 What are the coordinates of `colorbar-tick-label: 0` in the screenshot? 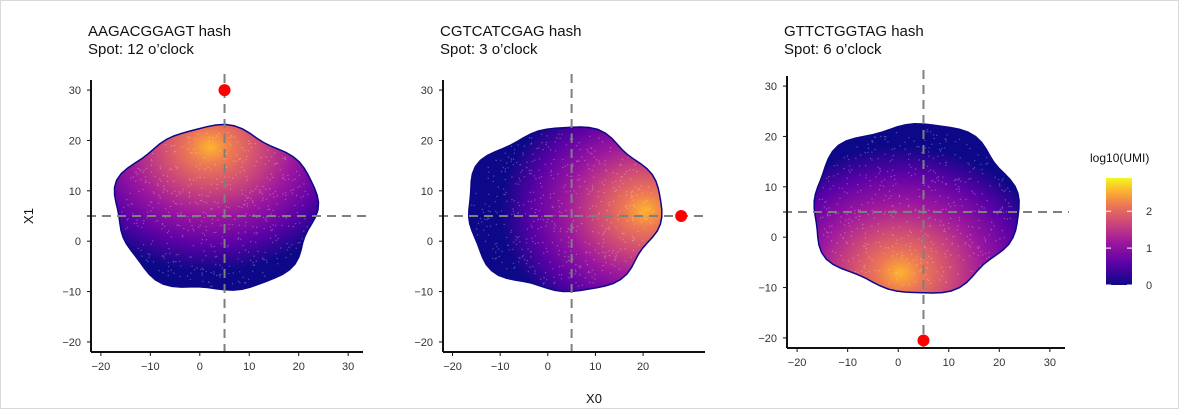 It's located at (1149, 286).